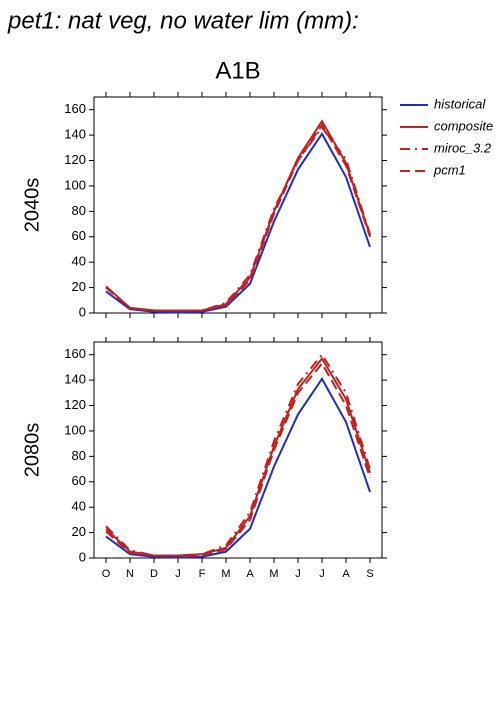 The height and width of the screenshot is (709, 501). I want to click on legend-label: miroc_3.2, so click(463, 147).